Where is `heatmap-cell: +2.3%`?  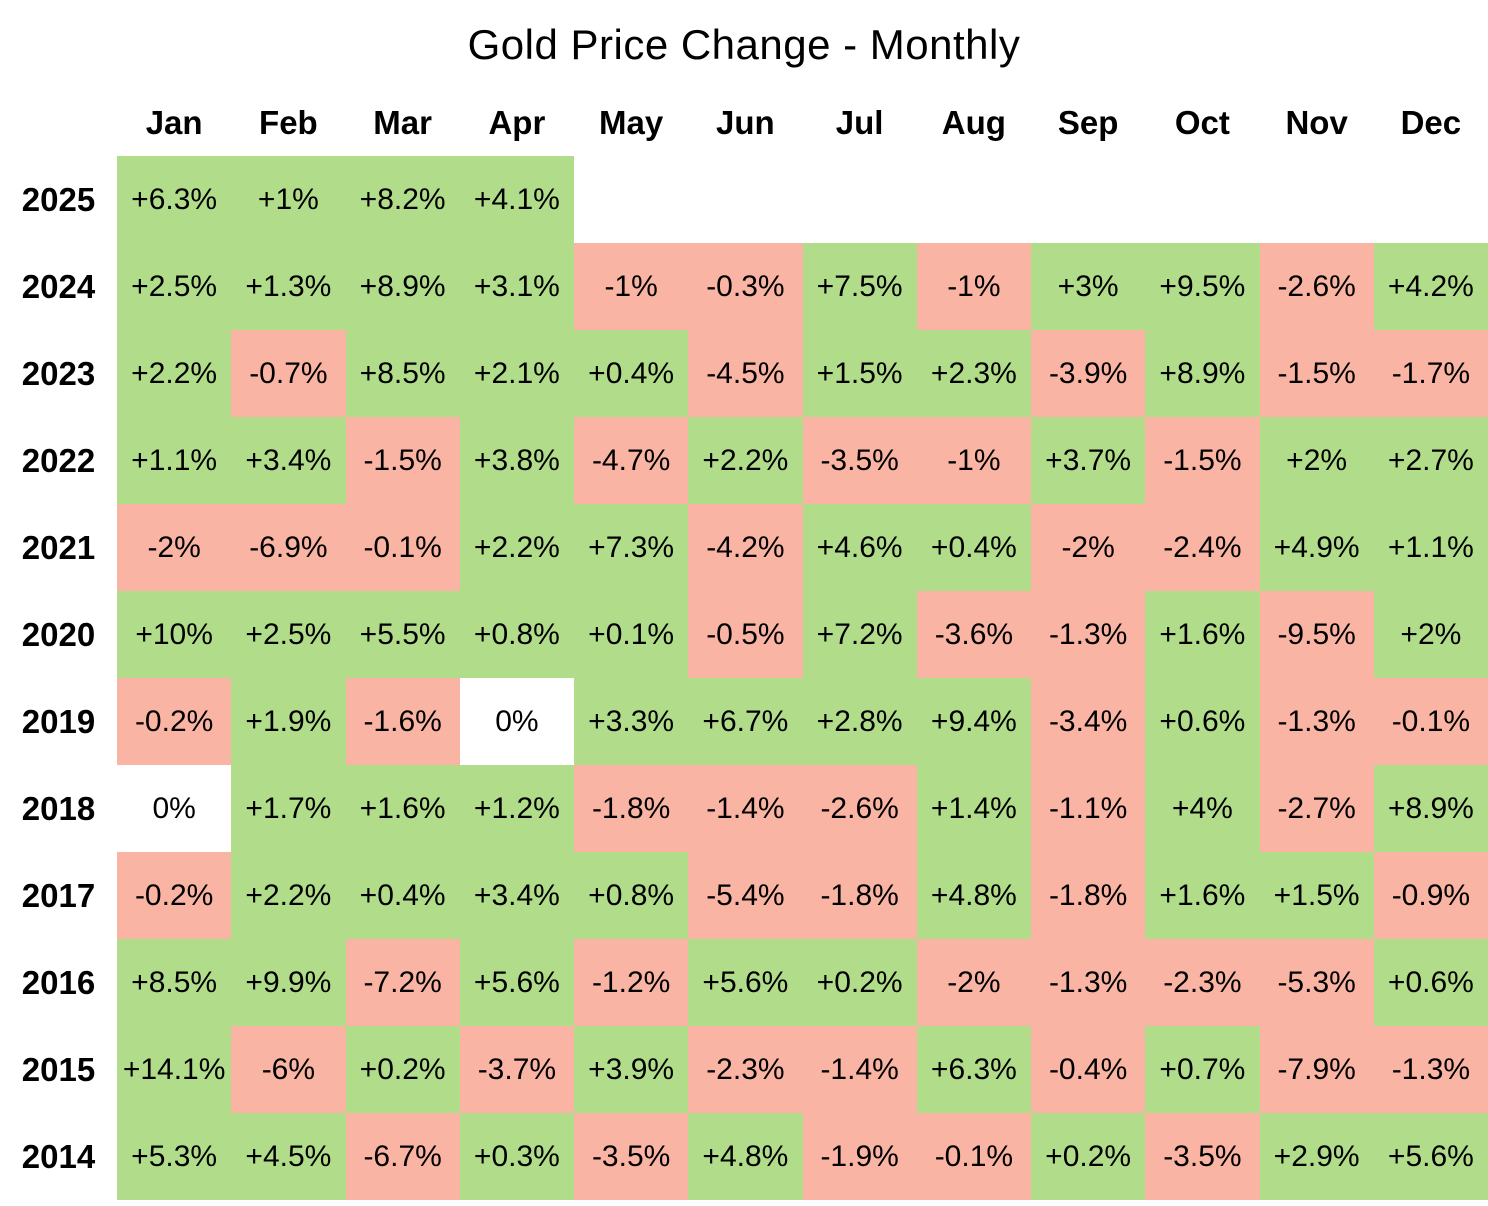
heatmap-cell: +2.3% is located at coordinates (973, 373).